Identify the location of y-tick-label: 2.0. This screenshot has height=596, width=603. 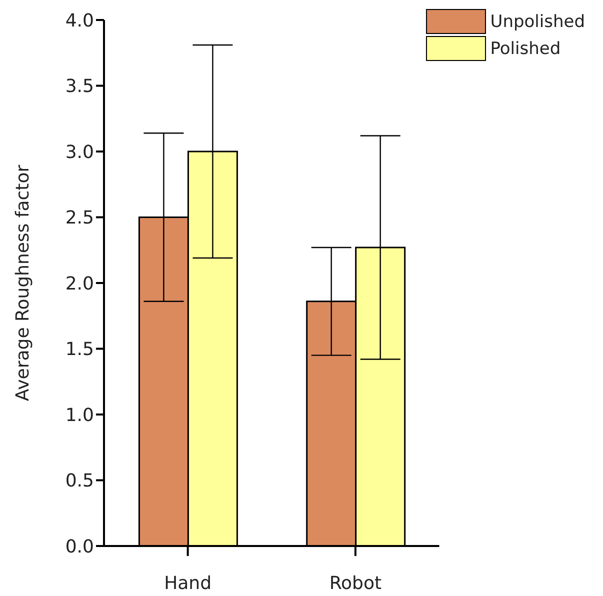
(79, 283).